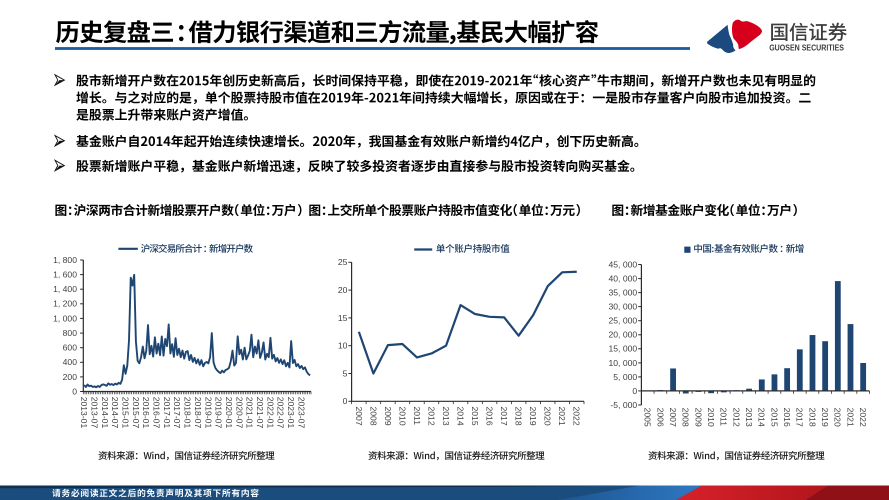  I want to click on svg-text: 40, 000, so click(623, 278).